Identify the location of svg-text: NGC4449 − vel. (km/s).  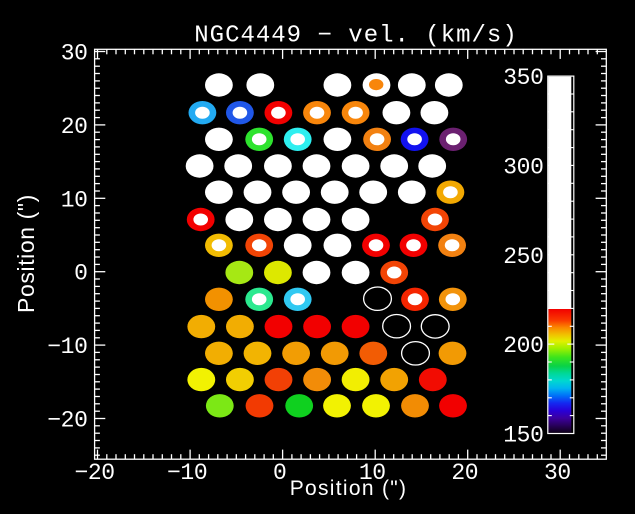
(355, 36).